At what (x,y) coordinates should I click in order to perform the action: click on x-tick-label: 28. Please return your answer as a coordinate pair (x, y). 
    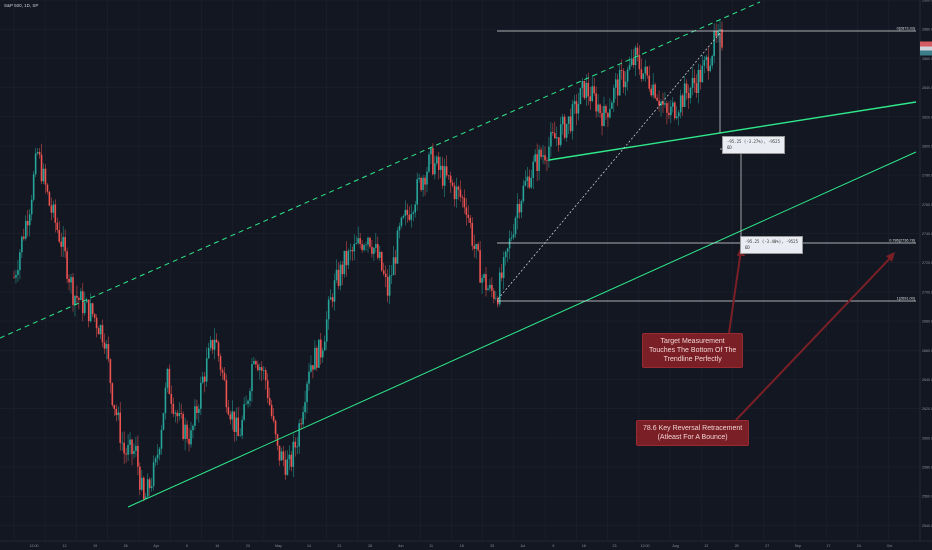
    Looking at the image, I should click on (370, 546).